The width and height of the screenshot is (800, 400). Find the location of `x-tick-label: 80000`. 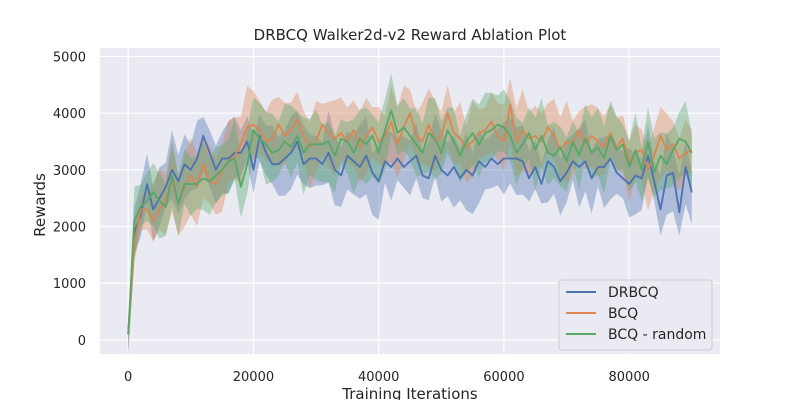

x-tick-label: 80000 is located at coordinates (629, 377).